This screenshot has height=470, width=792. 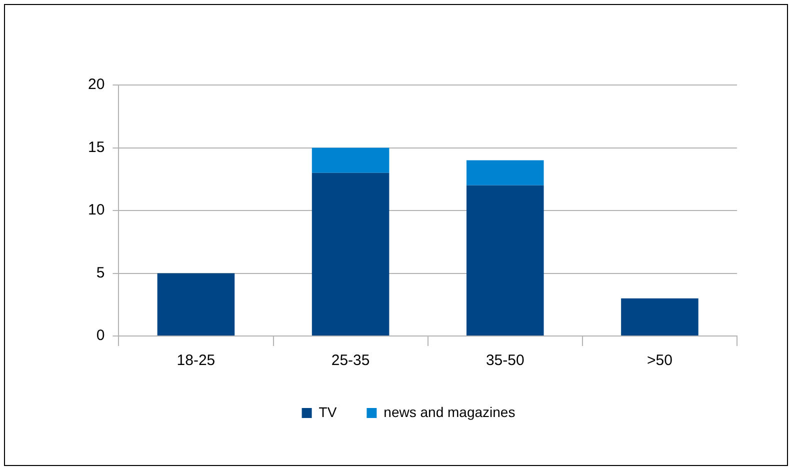 I want to click on y-tick-label: 10, so click(x=96, y=210).